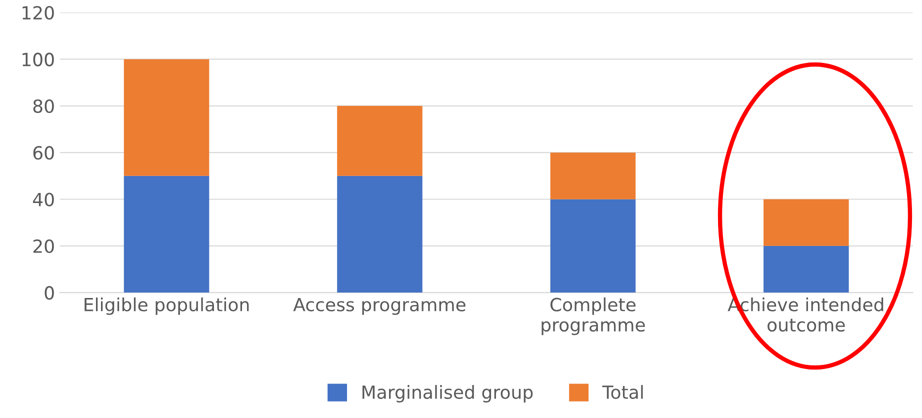 This screenshot has height=418, width=922. What do you see at coordinates (38, 13) in the screenshot?
I see `y-tick-label: 120` at bounding box center [38, 13].